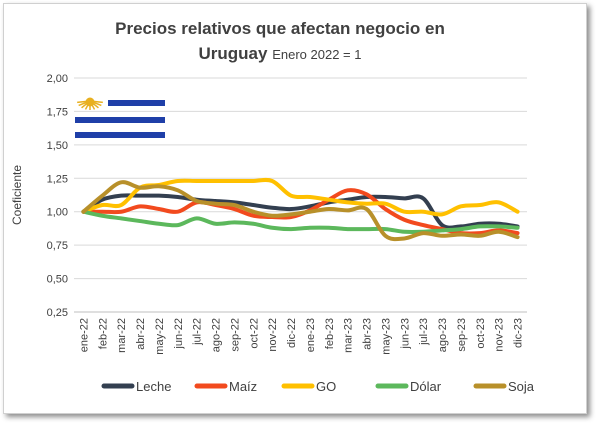 The width and height of the screenshot is (596, 426). What do you see at coordinates (103, 333) in the screenshot?
I see `x-tick-label: feb-22` at bounding box center [103, 333].